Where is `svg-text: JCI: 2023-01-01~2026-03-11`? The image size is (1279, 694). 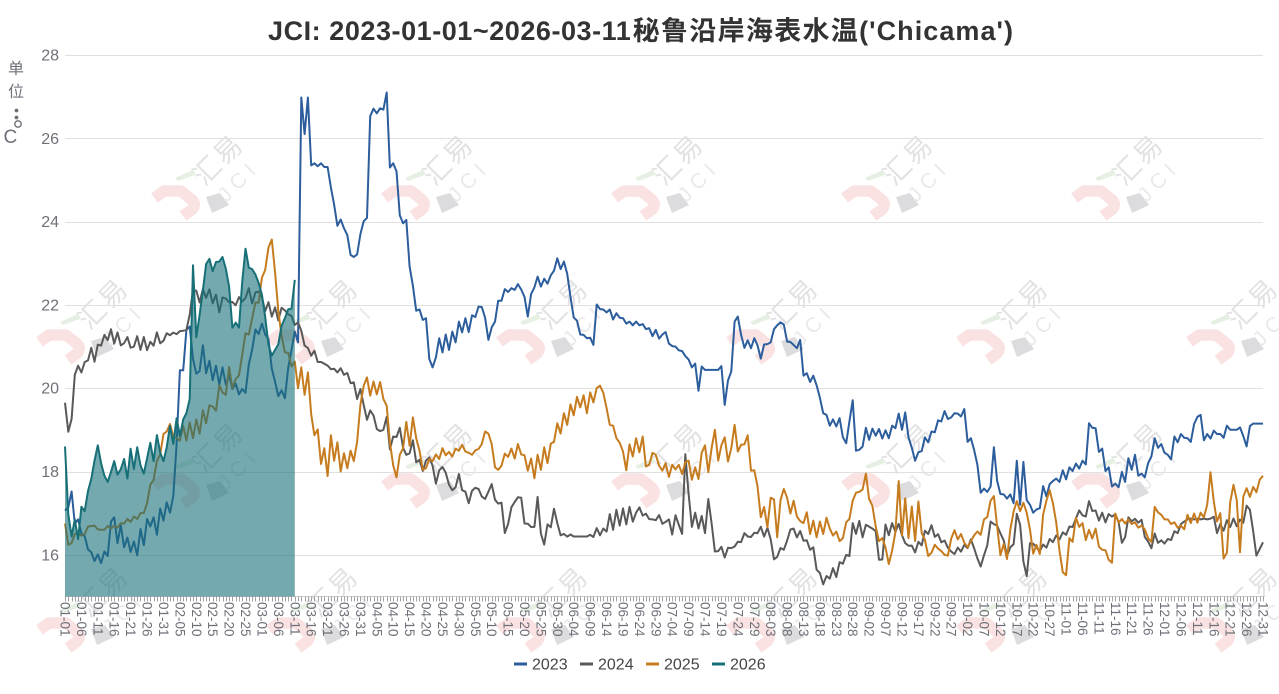 svg-text: JCI: 2023-01-01~2026-03-11 is located at coordinates (449, 31).